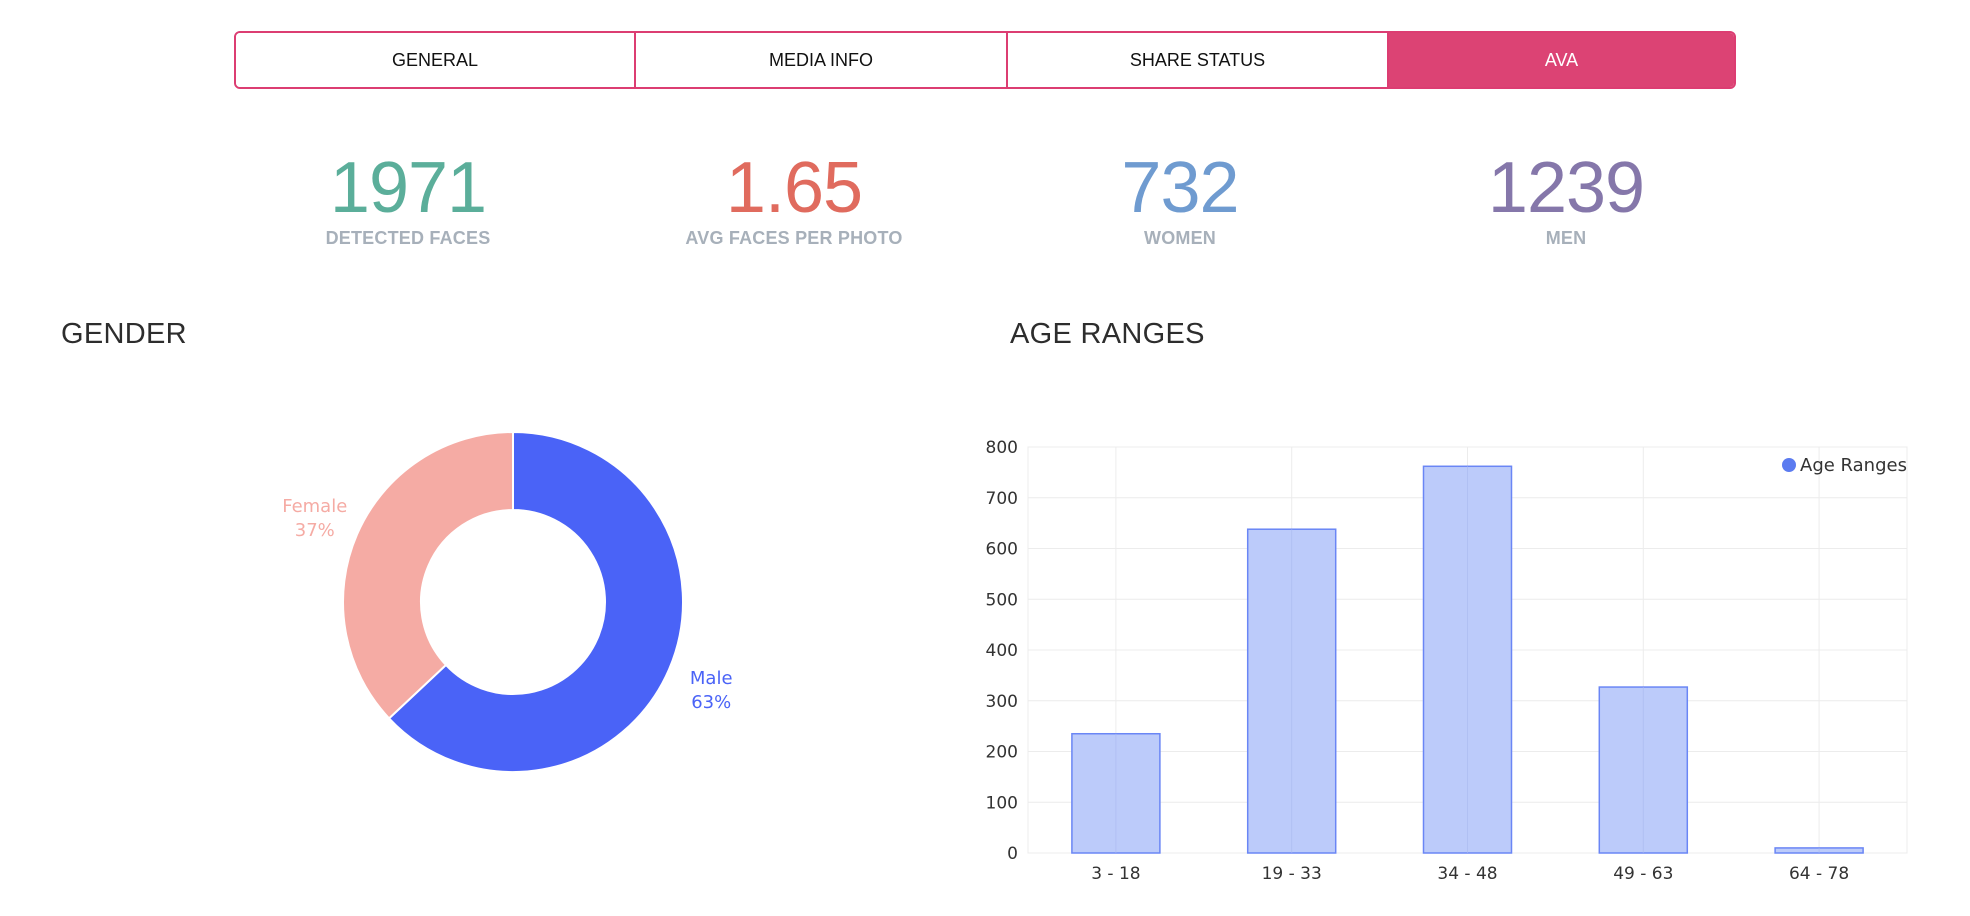  What do you see at coordinates (436, 60) in the screenshot?
I see `tab-general: GENERAL` at bounding box center [436, 60].